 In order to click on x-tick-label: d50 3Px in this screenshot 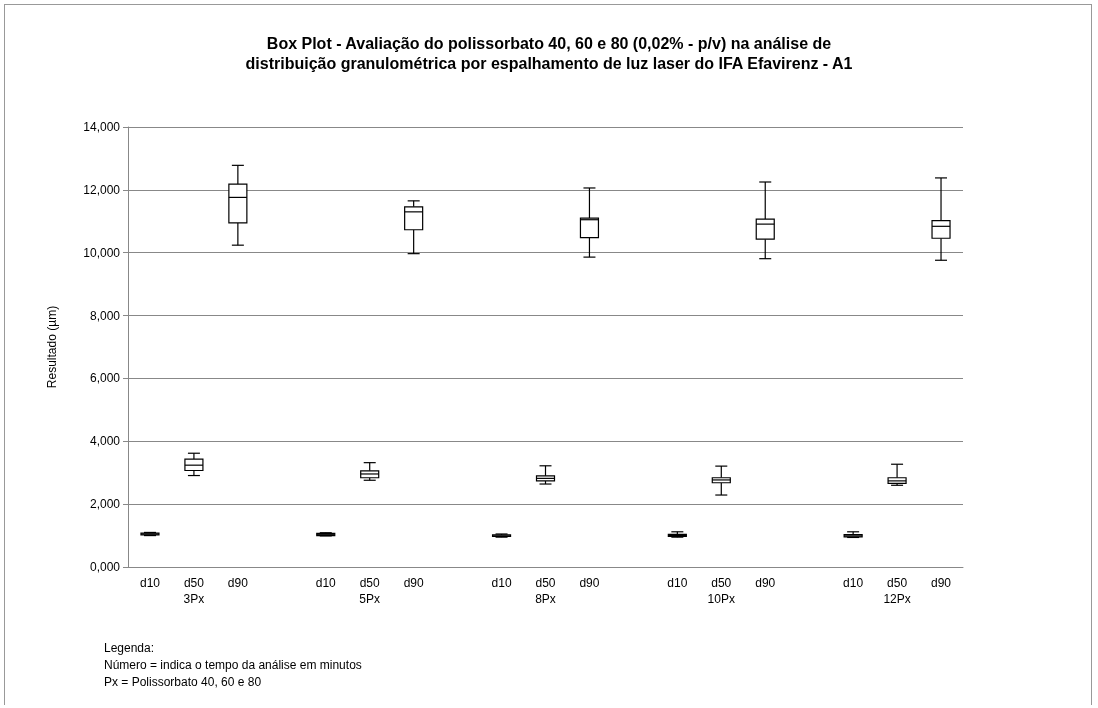, I will do `click(194, 591)`.